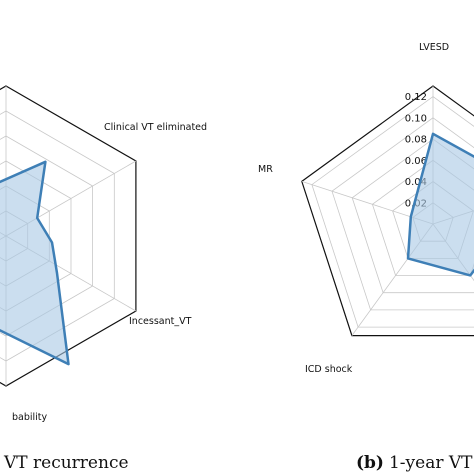 The height and width of the screenshot is (474, 474). Describe the element at coordinates (416, 161) in the screenshot. I see `radar-b-tick-label: 0.06` at that location.